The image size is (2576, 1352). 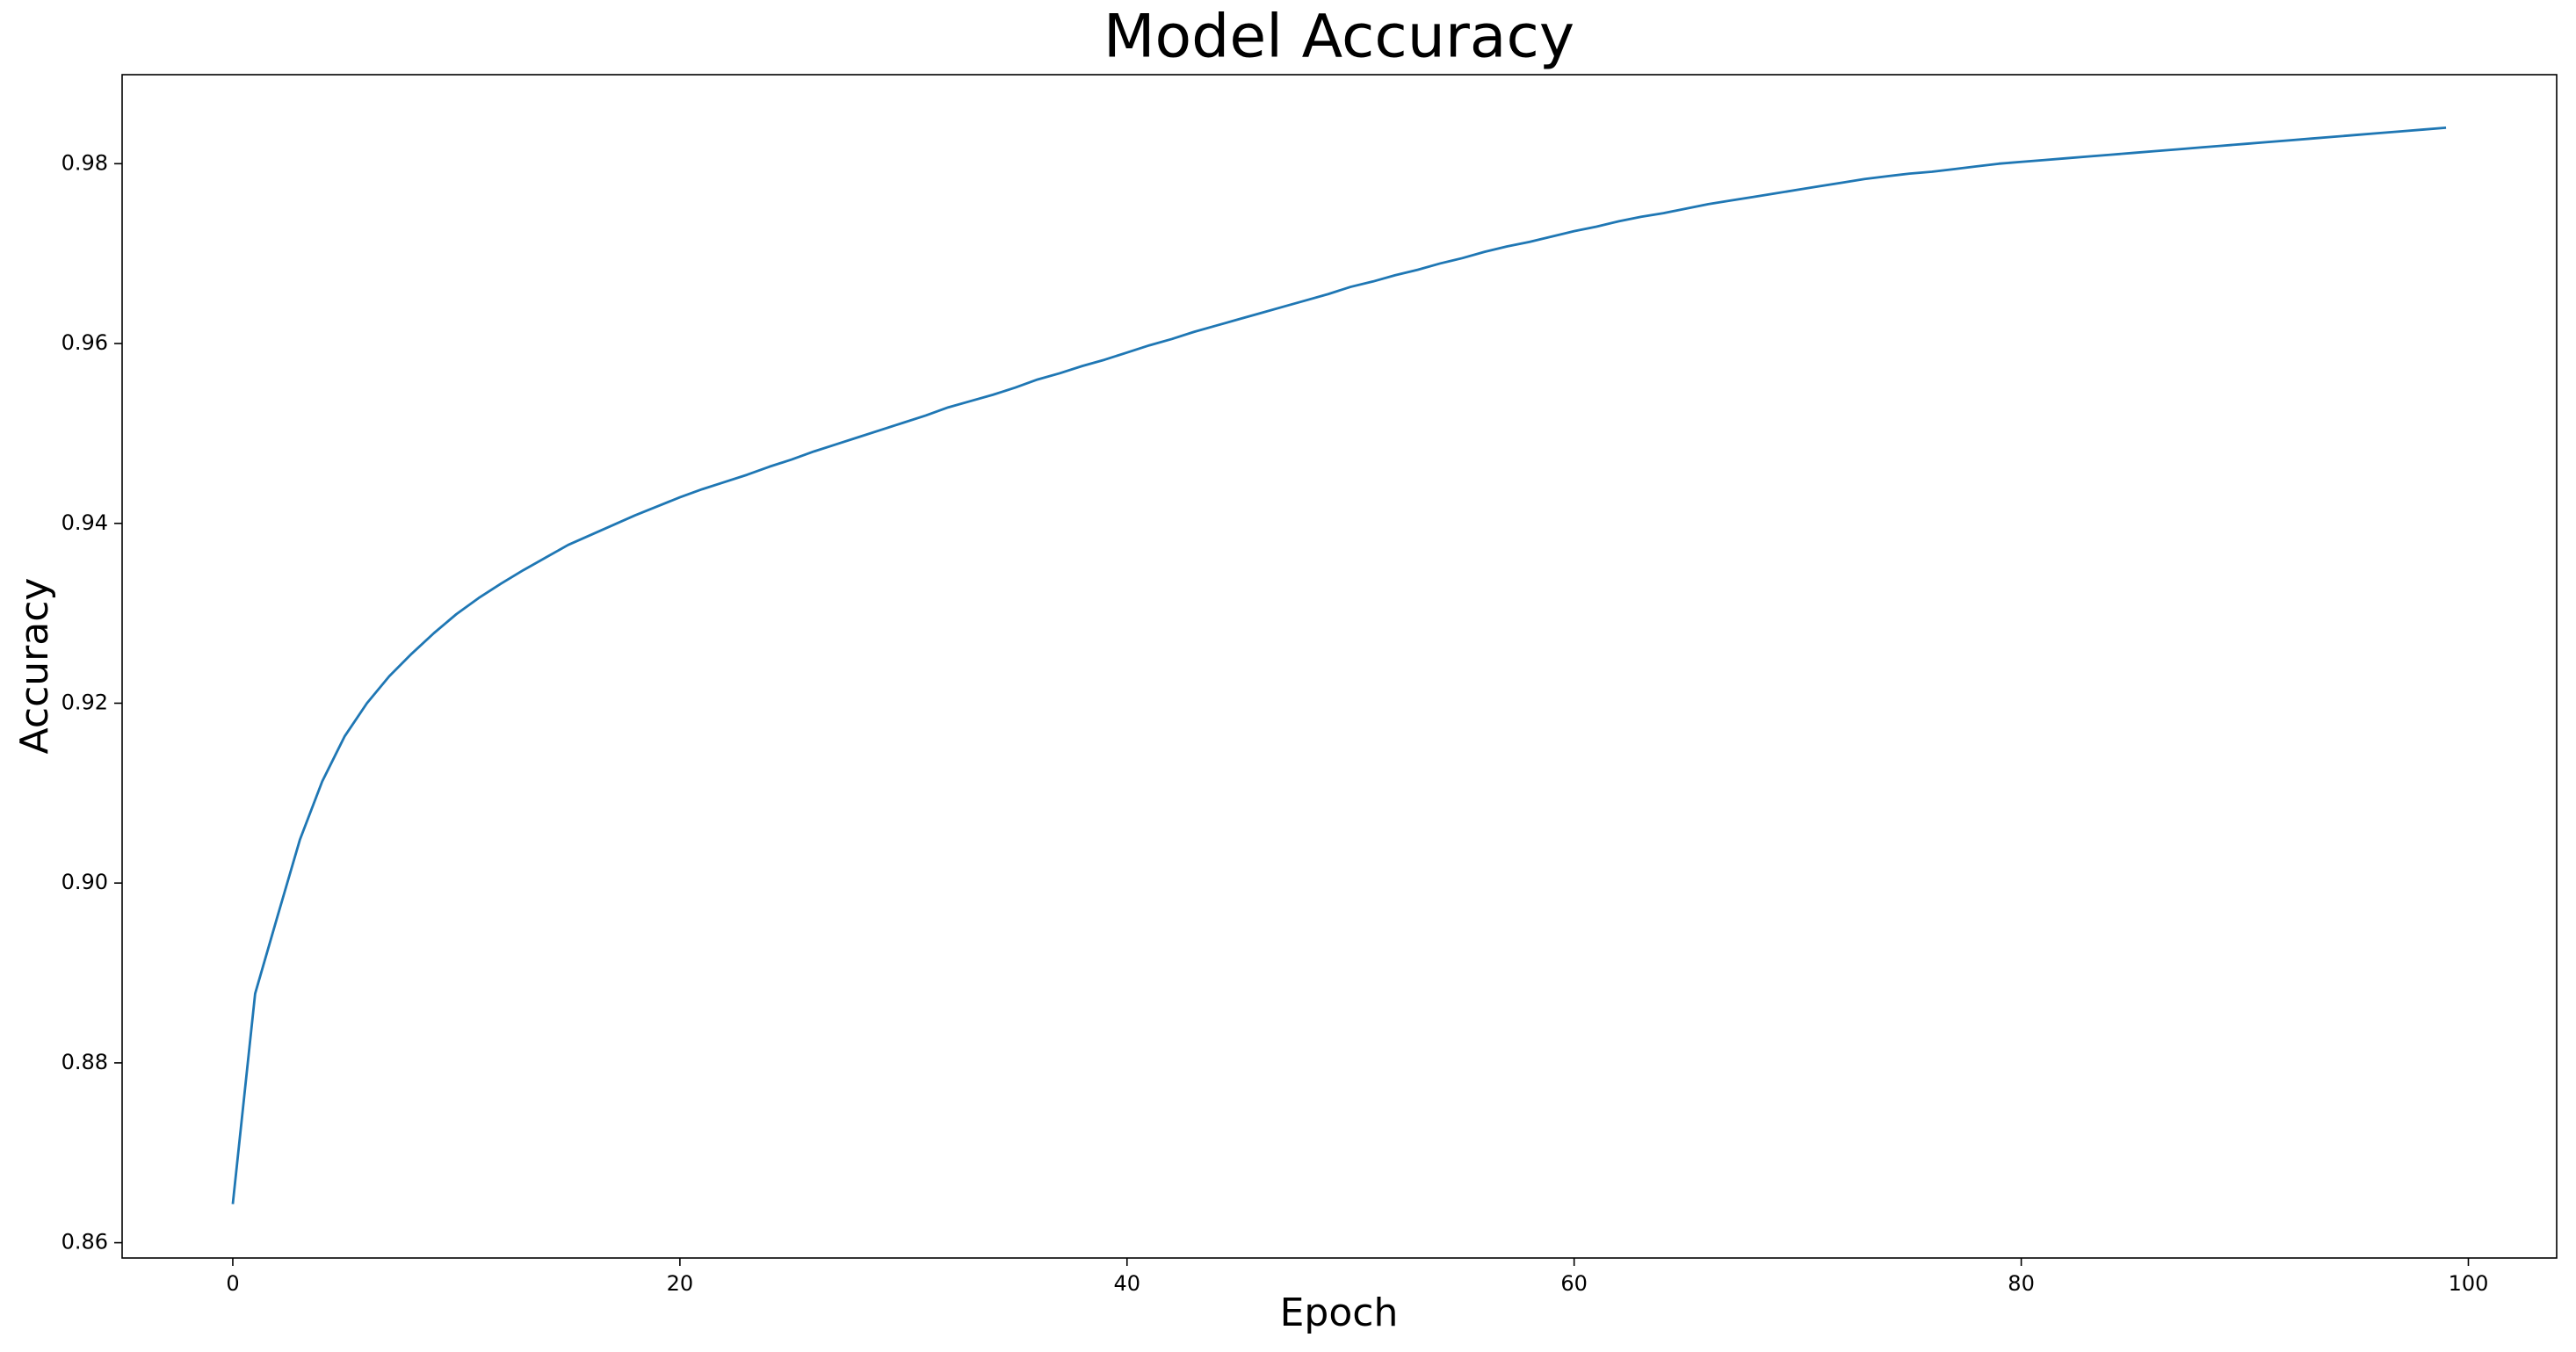 What do you see at coordinates (1339, 1313) in the screenshot?
I see `x-axis-label: Epoch` at bounding box center [1339, 1313].